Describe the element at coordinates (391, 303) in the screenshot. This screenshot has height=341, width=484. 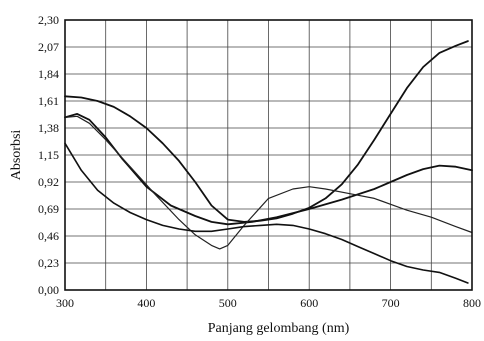
I see `x-tick-label: 700` at that location.